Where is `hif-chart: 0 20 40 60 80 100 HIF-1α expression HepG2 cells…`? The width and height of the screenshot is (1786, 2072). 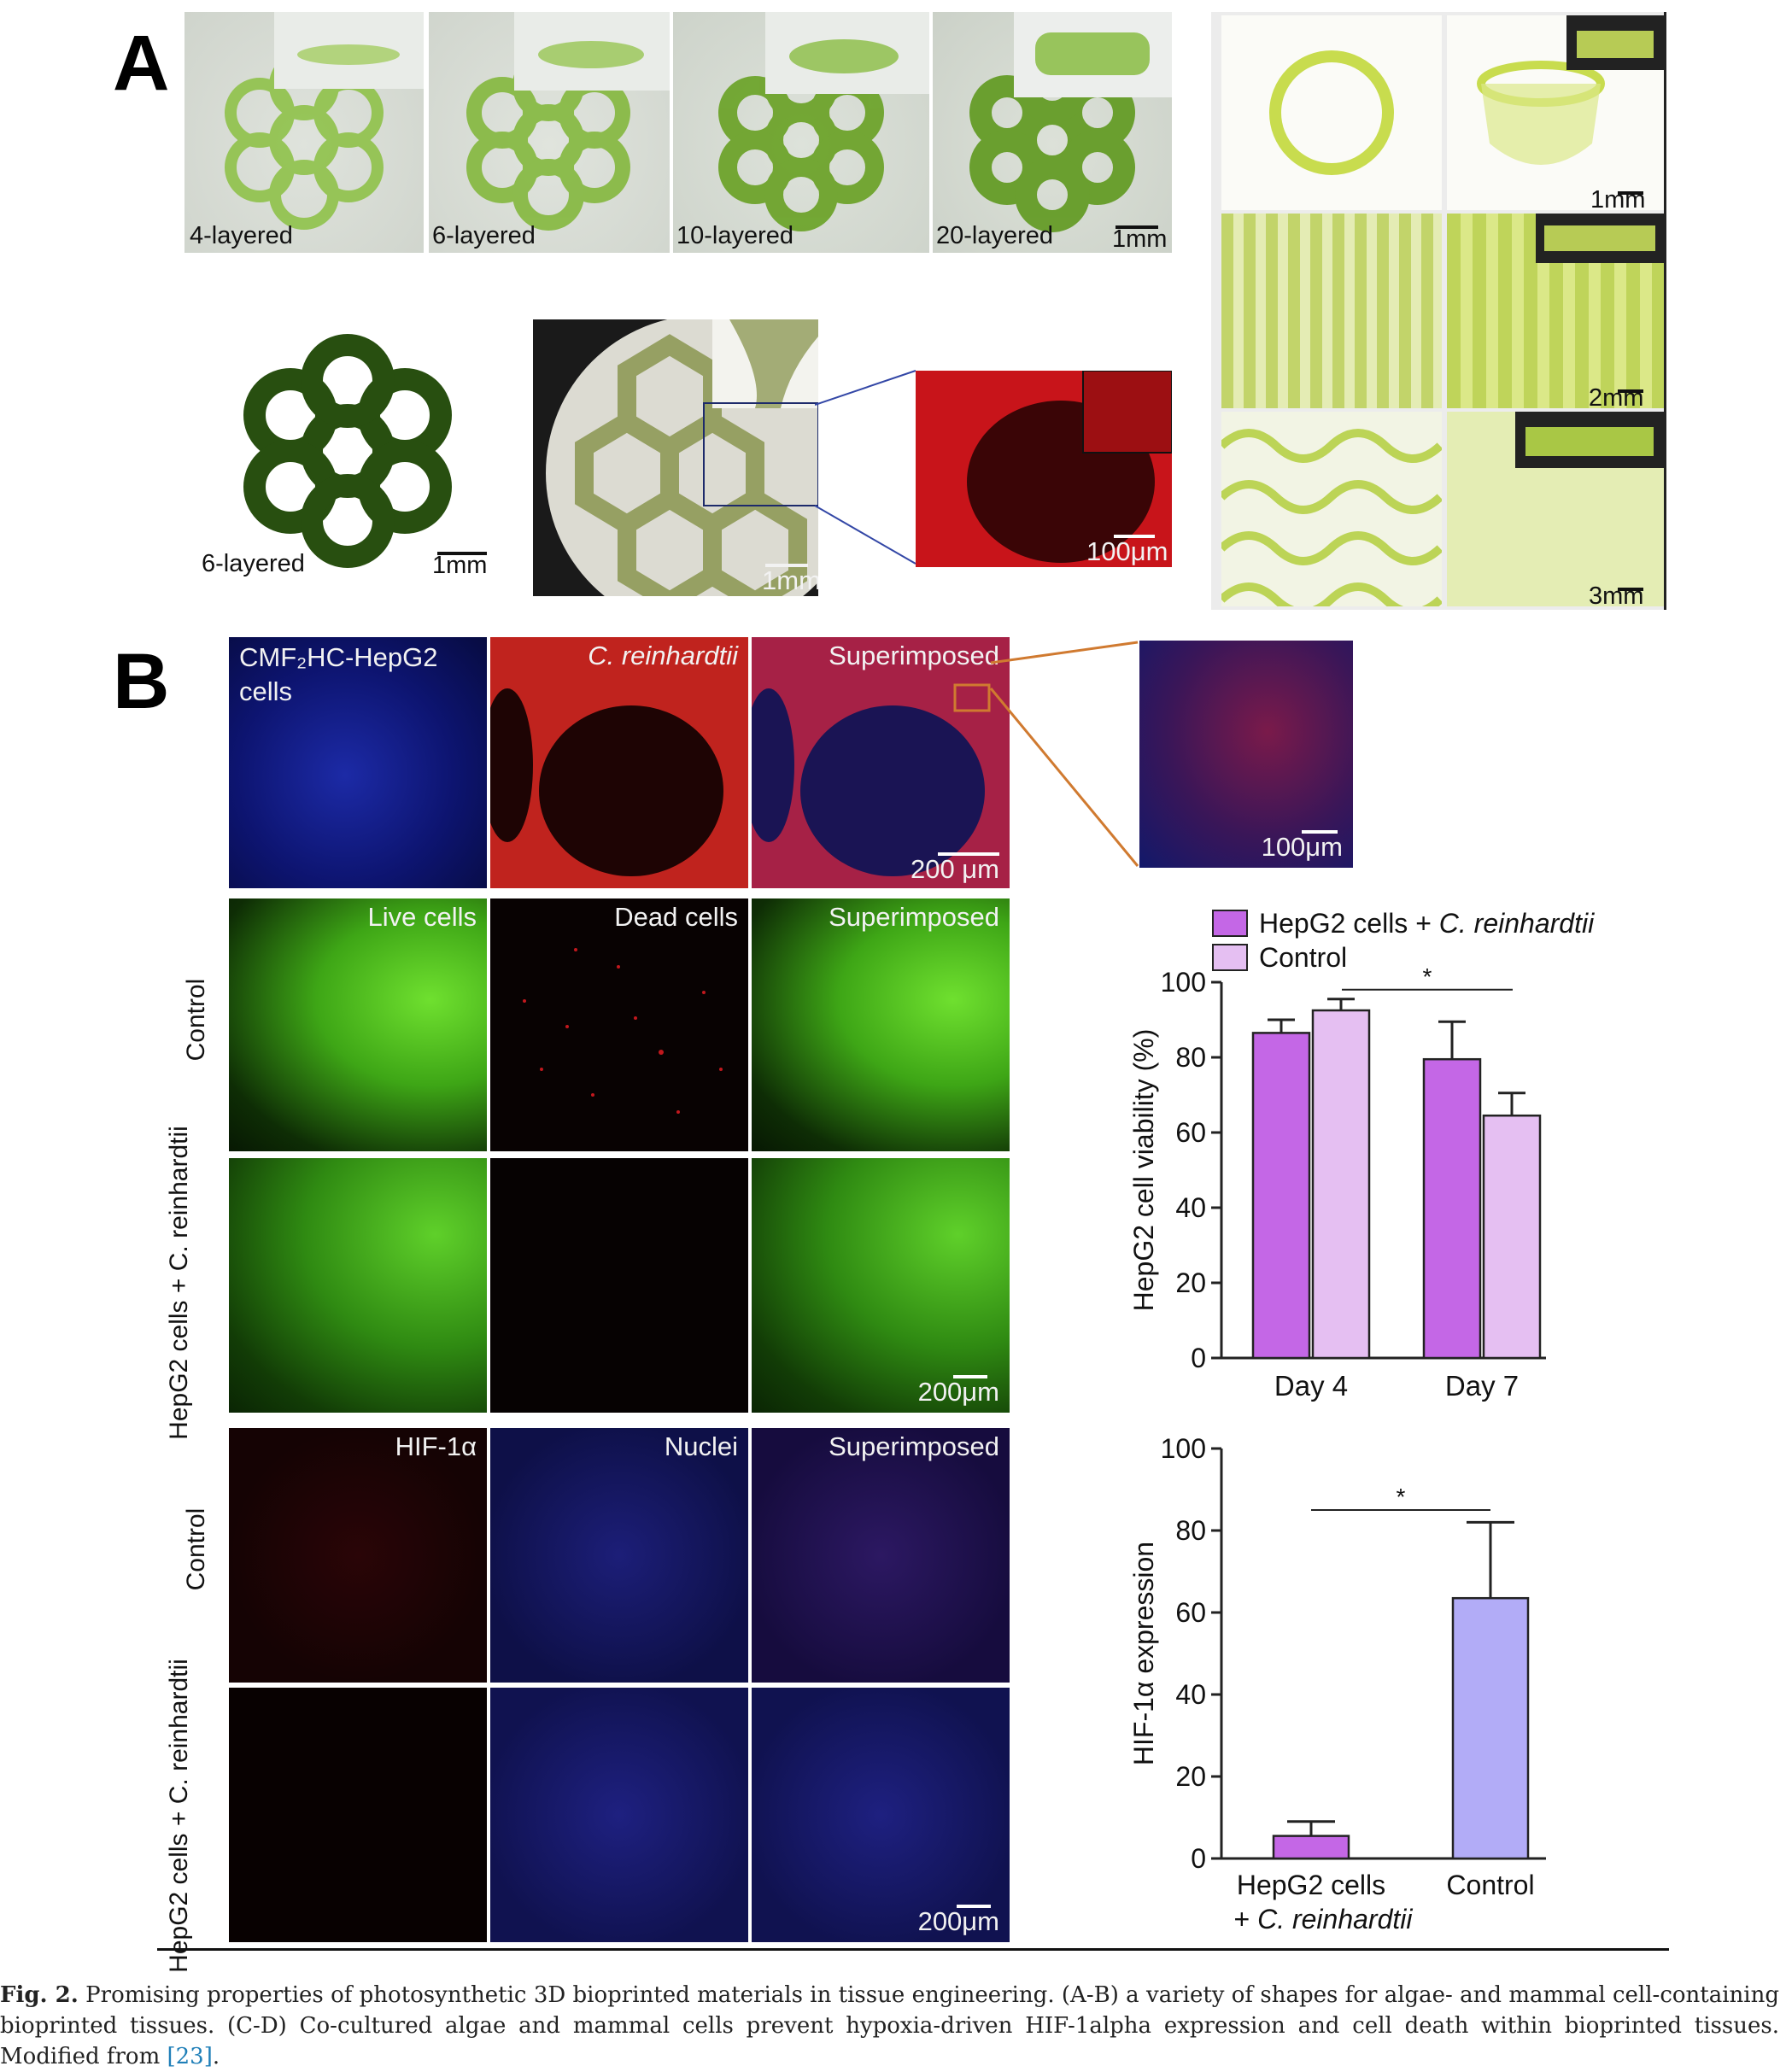
hif-chart: 0 20 40 60 80 100 HIF-1α expression HepG2 cells… is located at coordinates (1337, 1683).